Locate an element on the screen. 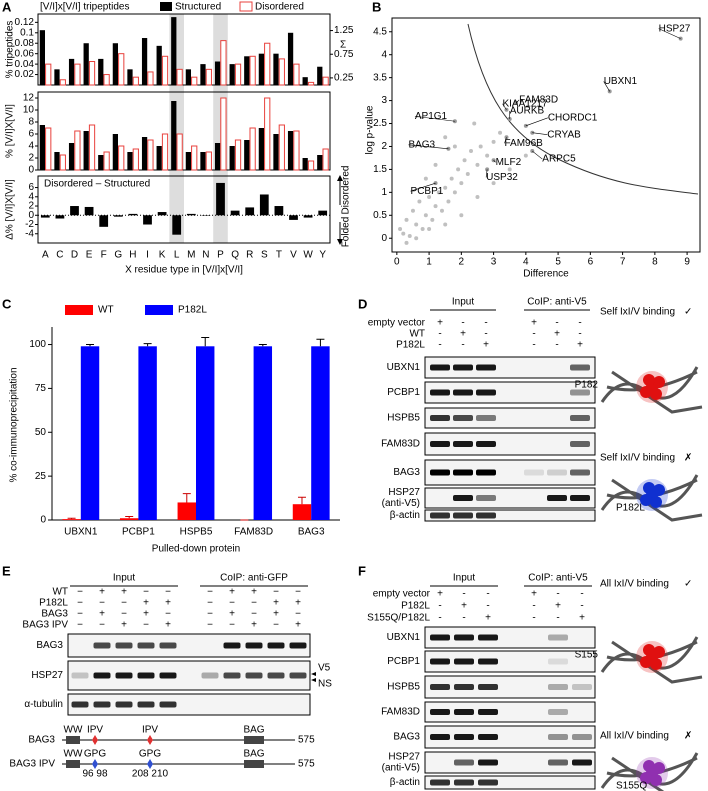 This screenshot has width=708, height=791. x-tick-label: FAM83D is located at coordinates (253, 532).